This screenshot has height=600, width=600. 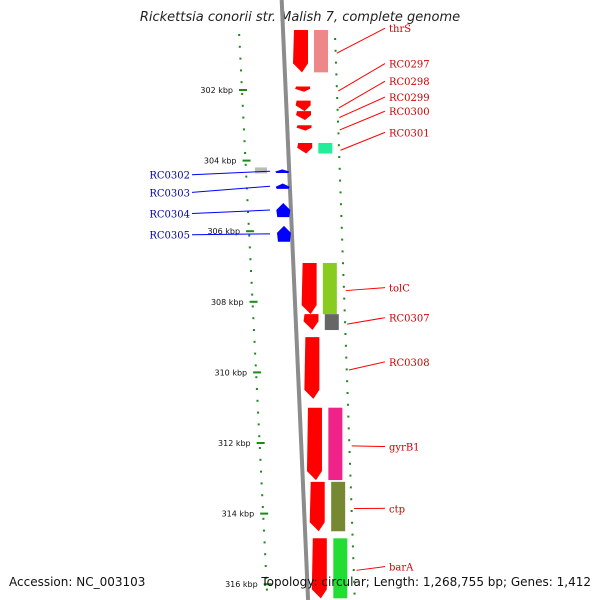 What do you see at coordinates (319, 568) in the screenshot?
I see `gene-barA-arrow` at bounding box center [319, 568].